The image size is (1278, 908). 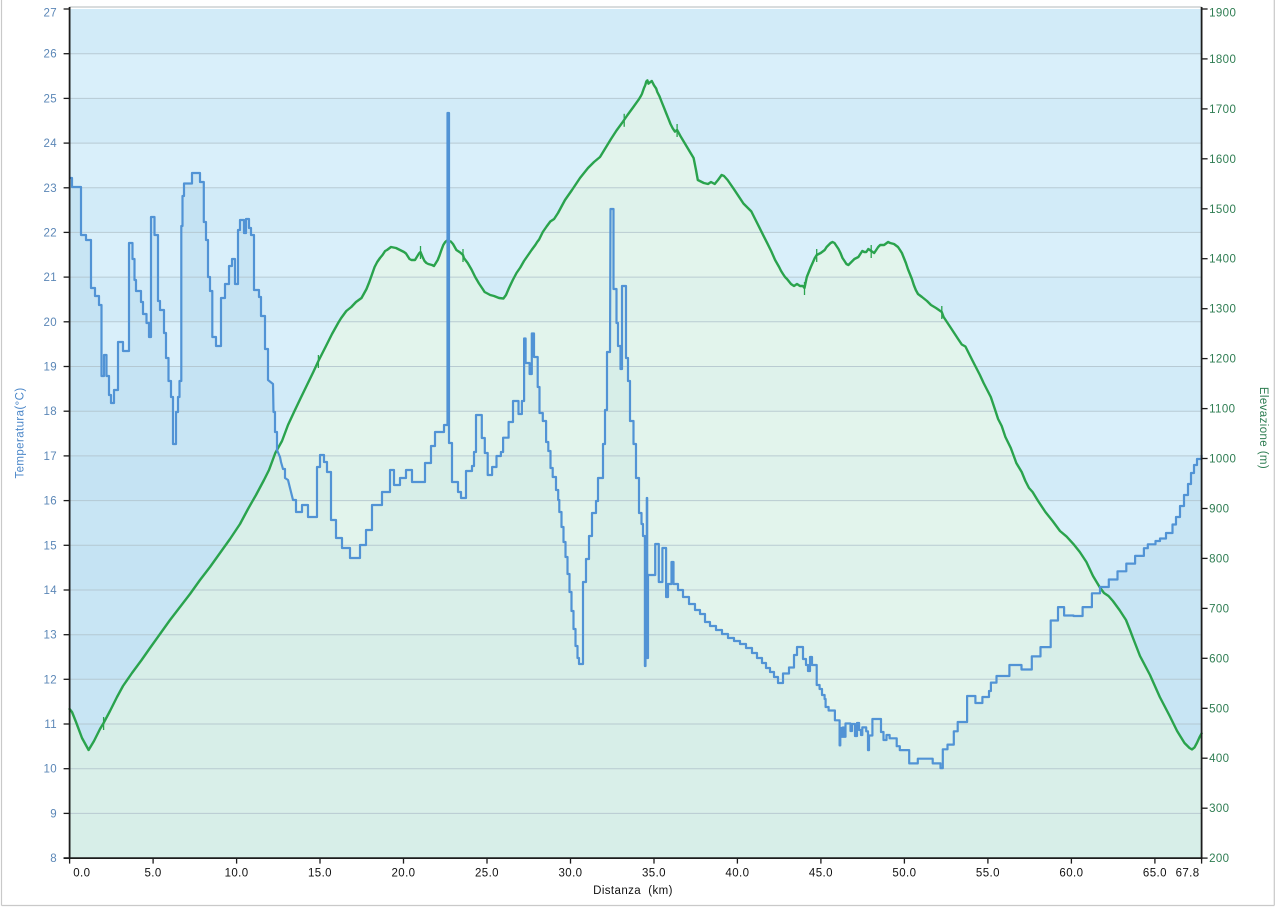 I want to click on svg-text: 19, so click(x=51, y=368).